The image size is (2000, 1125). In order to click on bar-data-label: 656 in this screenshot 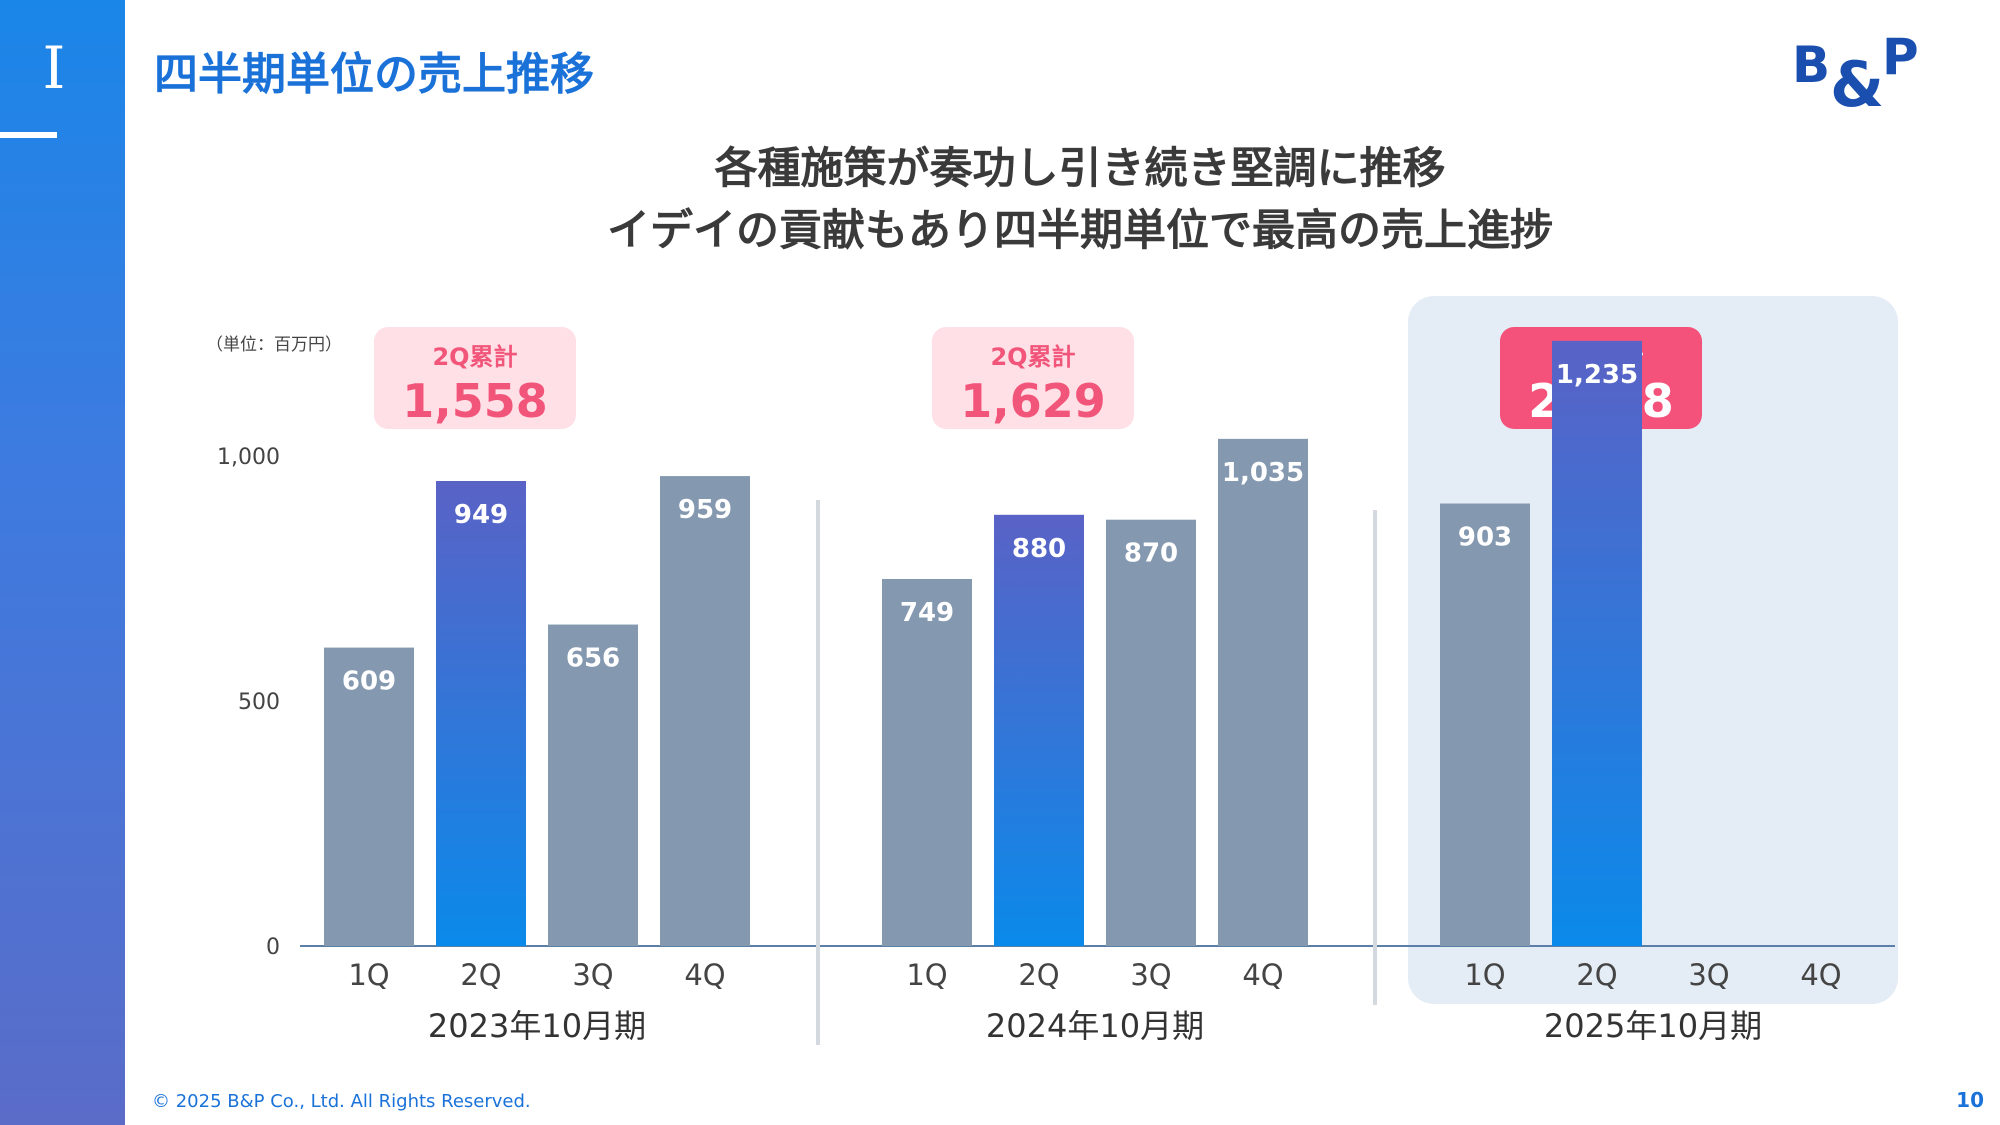, I will do `click(593, 659)`.